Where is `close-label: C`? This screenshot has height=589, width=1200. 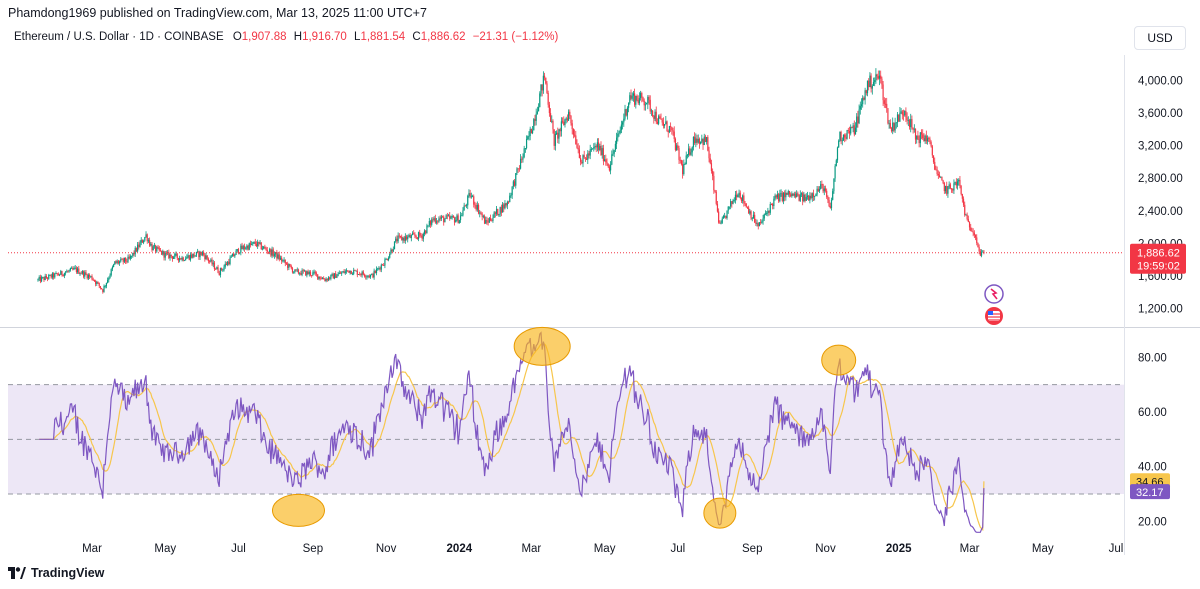 close-label: C is located at coordinates (416, 37).